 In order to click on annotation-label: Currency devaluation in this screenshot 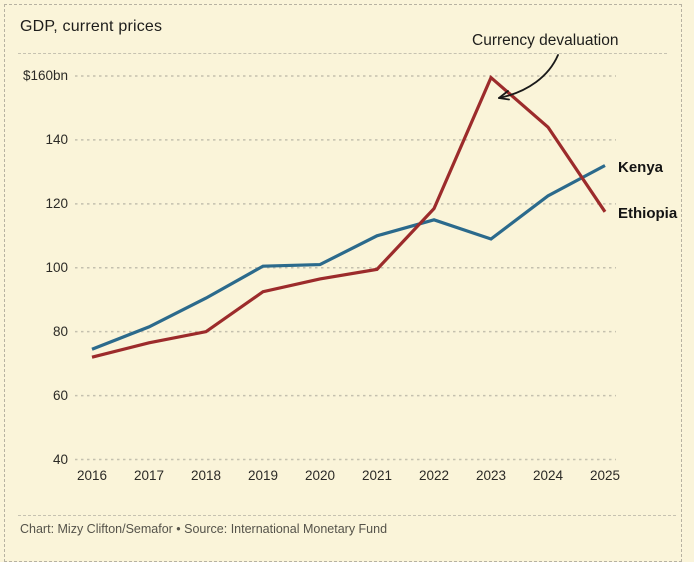, I will do `click(545, 40)`.